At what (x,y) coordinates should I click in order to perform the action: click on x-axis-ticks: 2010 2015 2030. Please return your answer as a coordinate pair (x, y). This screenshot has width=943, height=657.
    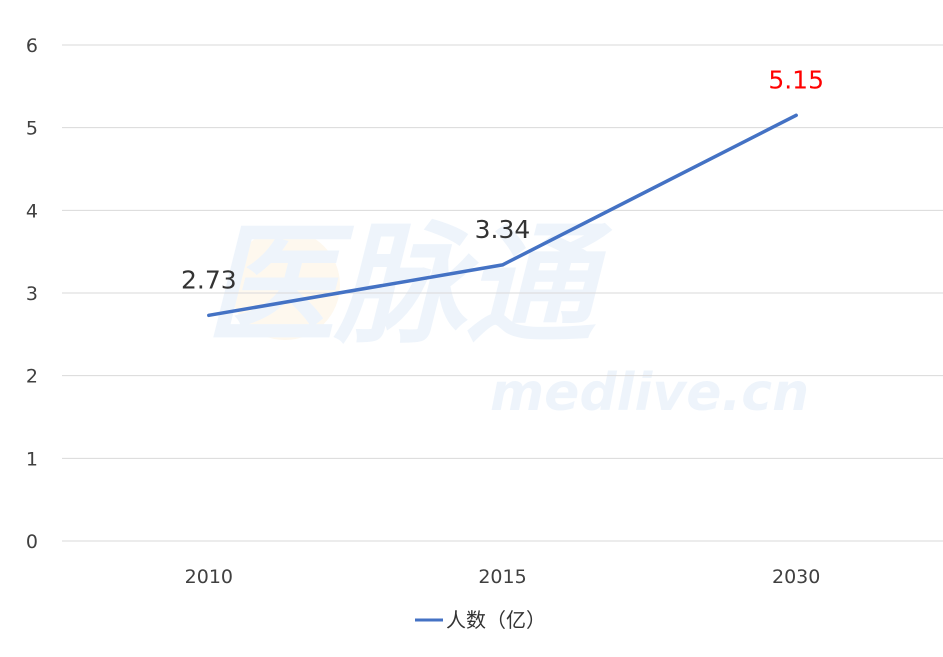
    Looking at the image, I should click on (503, 577).